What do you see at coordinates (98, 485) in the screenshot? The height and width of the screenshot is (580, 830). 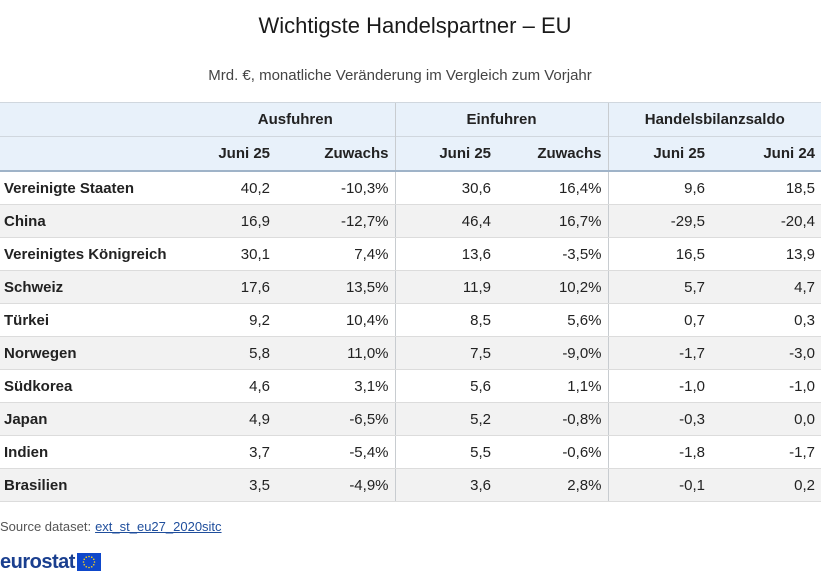 I see `country-cell: Brasilien` at bounding box center [98, 485].